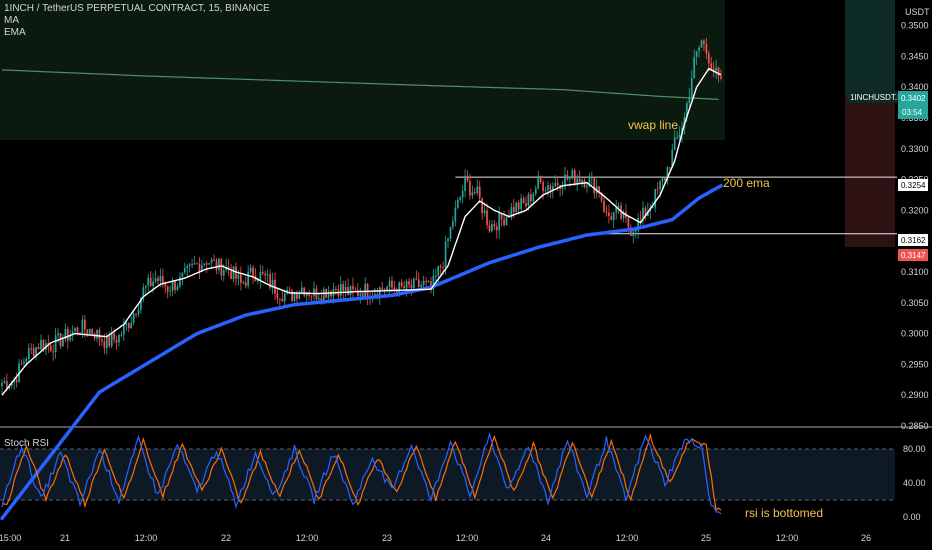  I want to click on indicator-ma-label: MA, so click(11, 20).